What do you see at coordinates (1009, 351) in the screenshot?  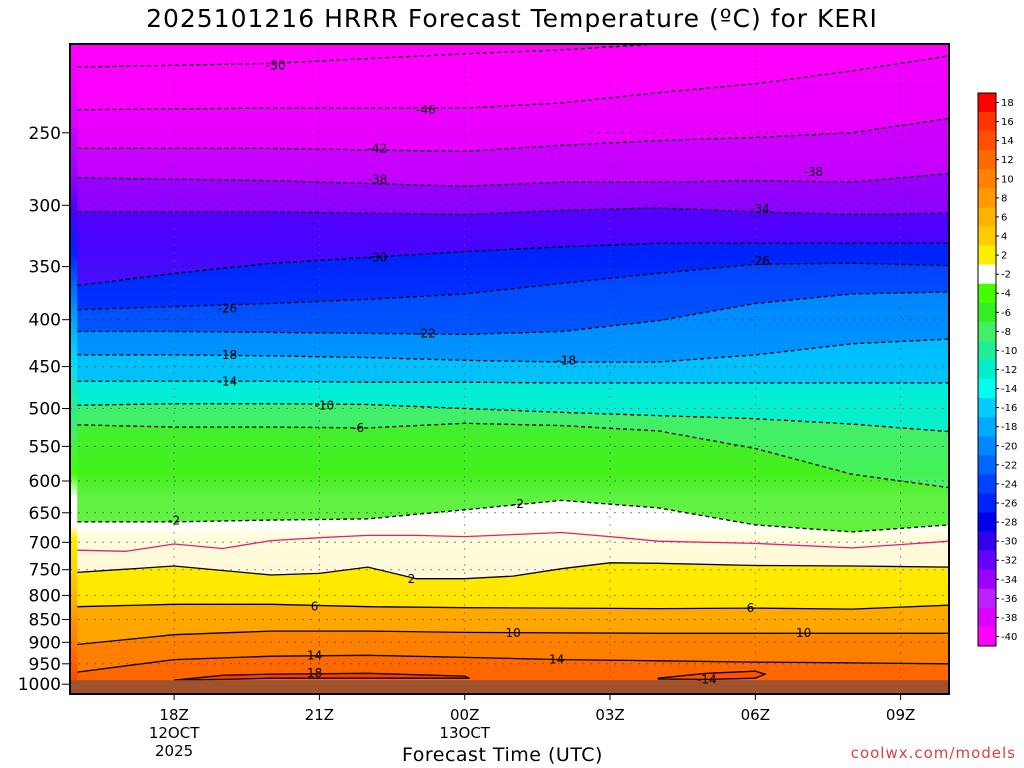 I see `colorbar-label-13: -10` at bounding box center [1009, 351].